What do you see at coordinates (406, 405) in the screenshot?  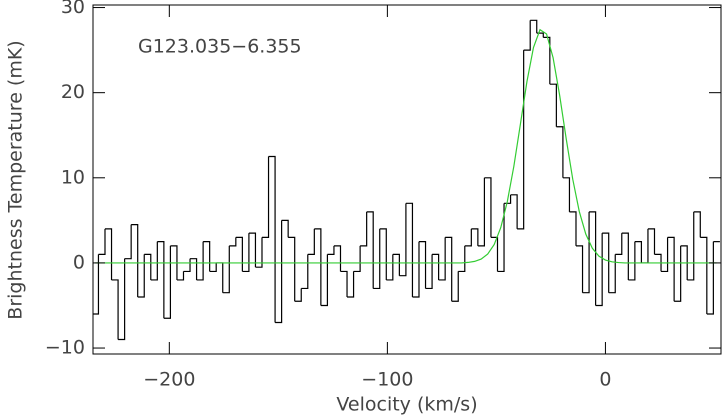 I see `x-axis-label: Velocity (km/s)` at bounding box center [406, 405].